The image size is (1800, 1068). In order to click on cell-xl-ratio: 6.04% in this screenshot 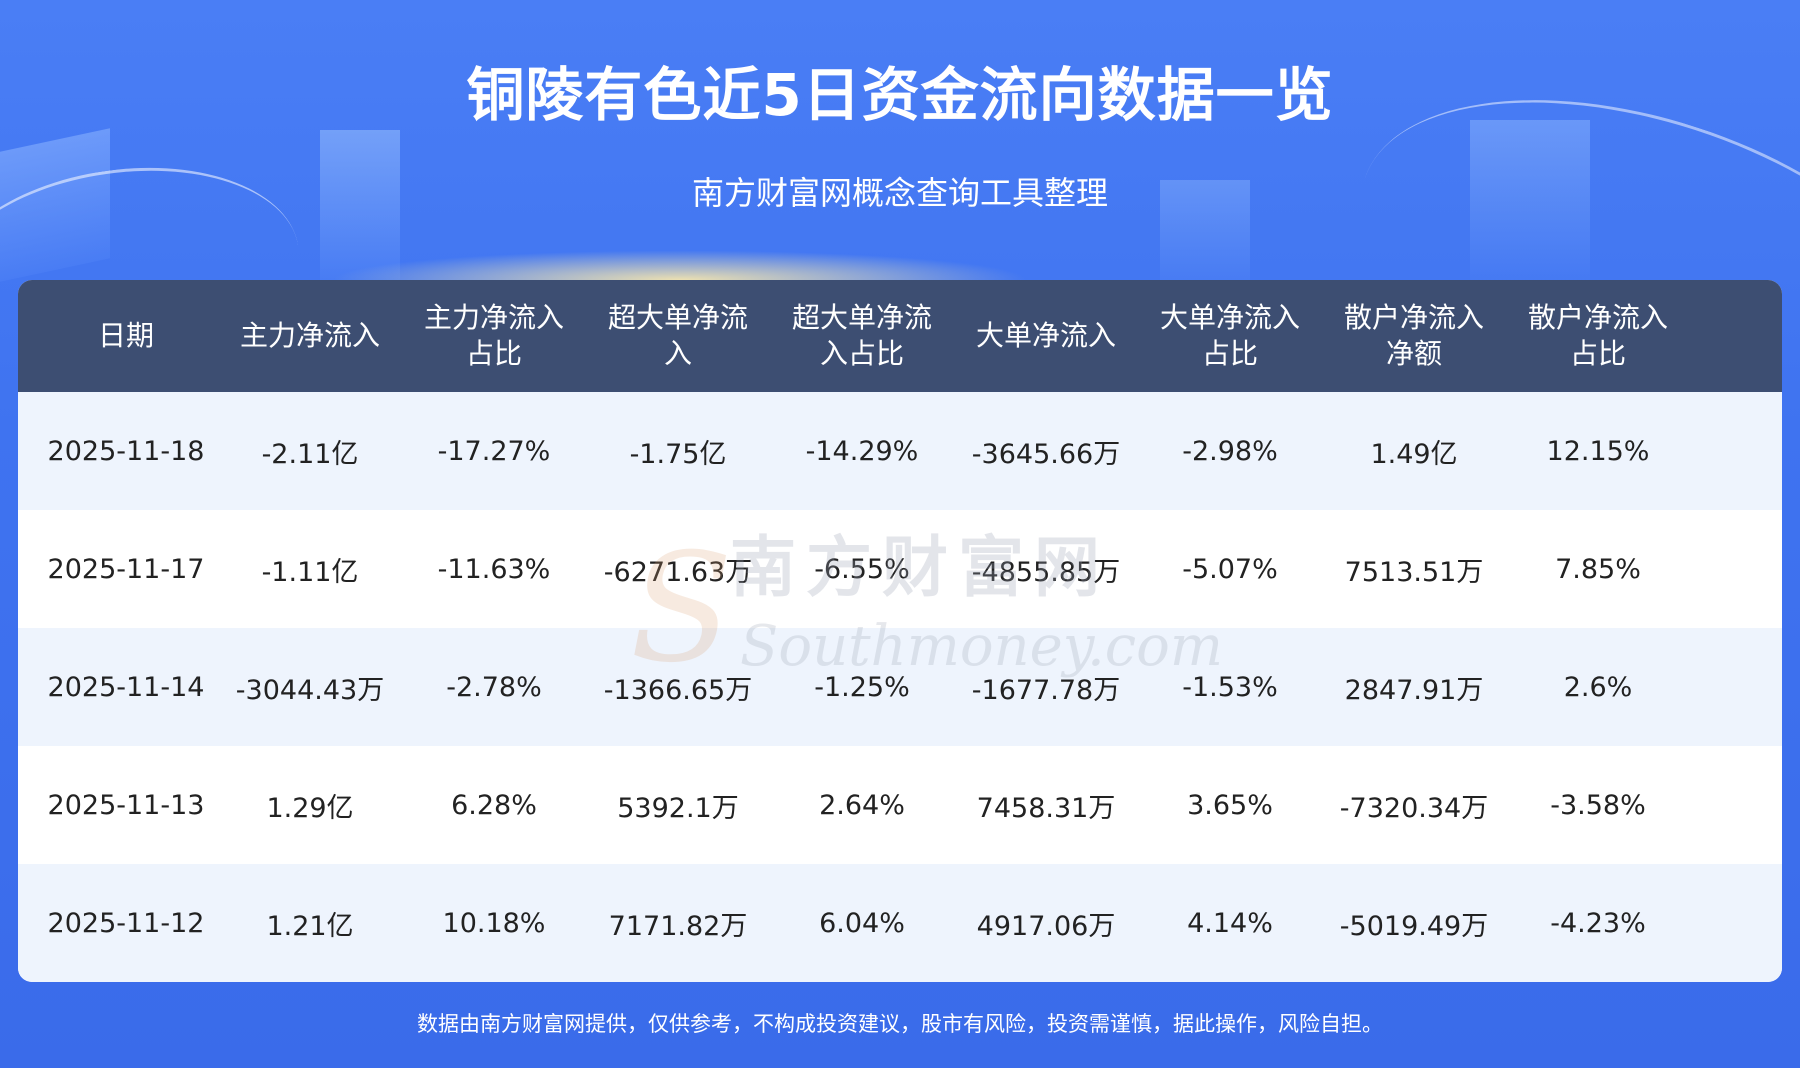, I will do `click(862, 923)`.